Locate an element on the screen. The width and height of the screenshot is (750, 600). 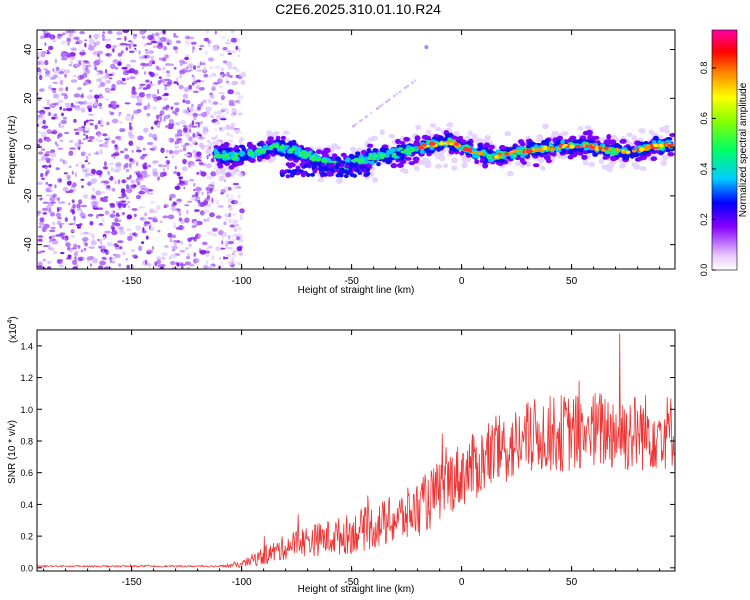
svg-text: (x104) is located at coordinates (13, 329).